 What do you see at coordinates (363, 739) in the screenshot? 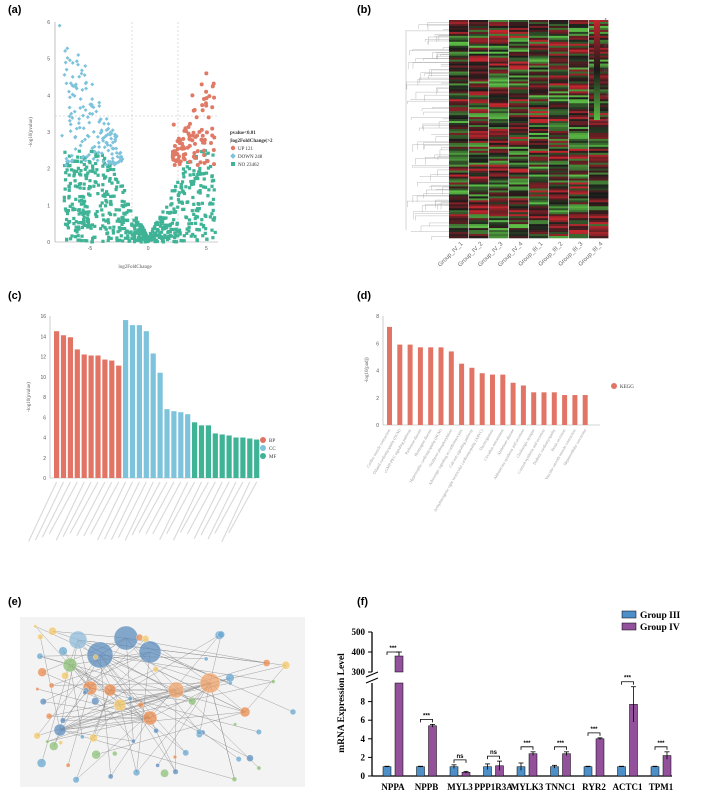
I see `qpcr-ytick: 4` at bounding box center [363, 739].